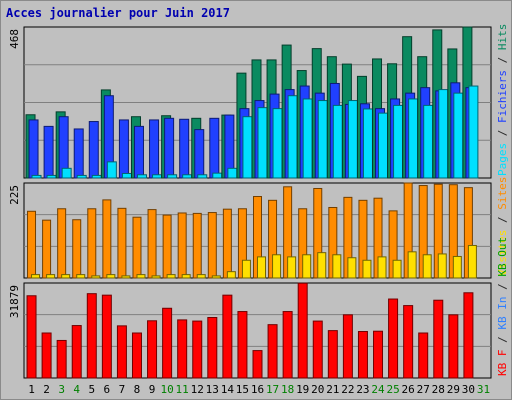 This screenshot has width=512, height=401. I want to click on y-max-label: 225, so click(14, 195).